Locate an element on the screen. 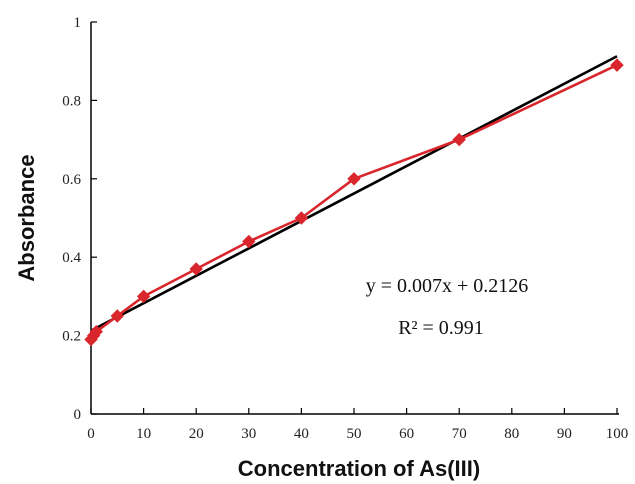  y-axis-title: Absorbance is located at coordinates (26, 217).